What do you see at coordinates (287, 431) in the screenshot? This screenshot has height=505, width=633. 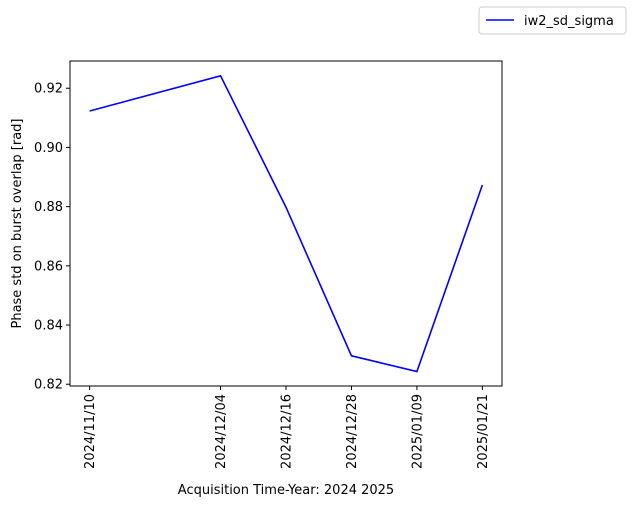 I see `x-tick-label: 2024/12/16` at bounding box center [287, 431].